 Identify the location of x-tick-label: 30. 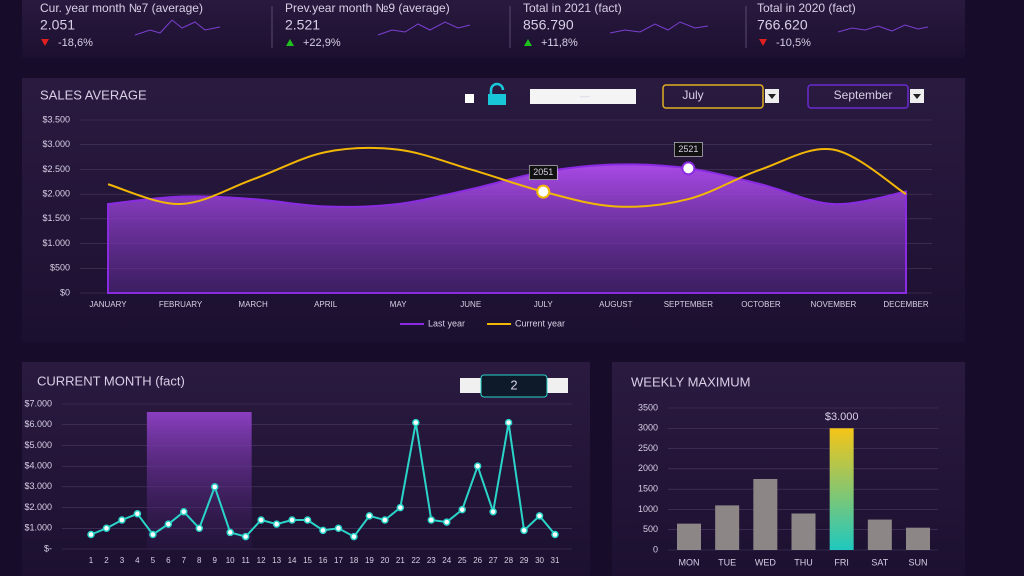
(539, 560).